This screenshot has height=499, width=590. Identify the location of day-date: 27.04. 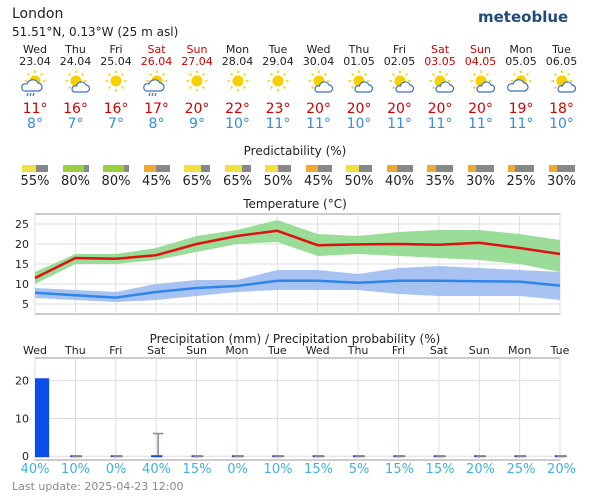
(197, 61).